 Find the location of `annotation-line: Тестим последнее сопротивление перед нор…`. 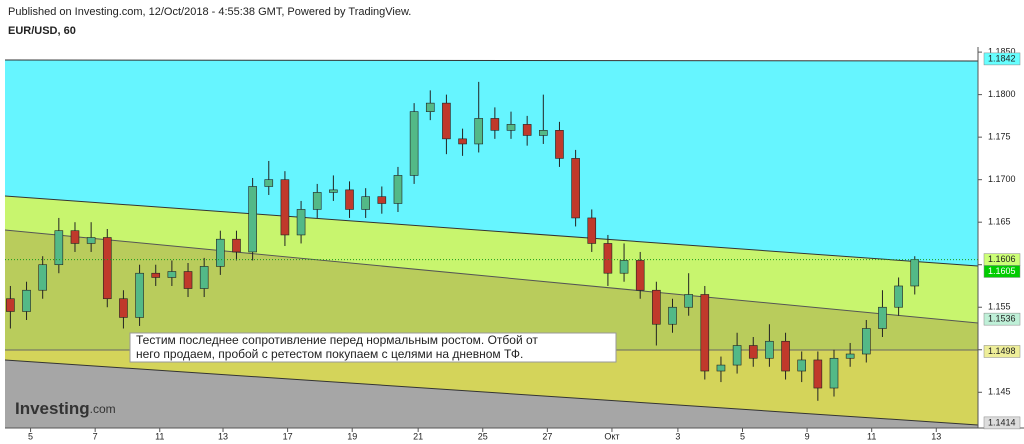

annotation-line: Тестим последнее сопротивление перед нор… is located at coordinates (337, 340).